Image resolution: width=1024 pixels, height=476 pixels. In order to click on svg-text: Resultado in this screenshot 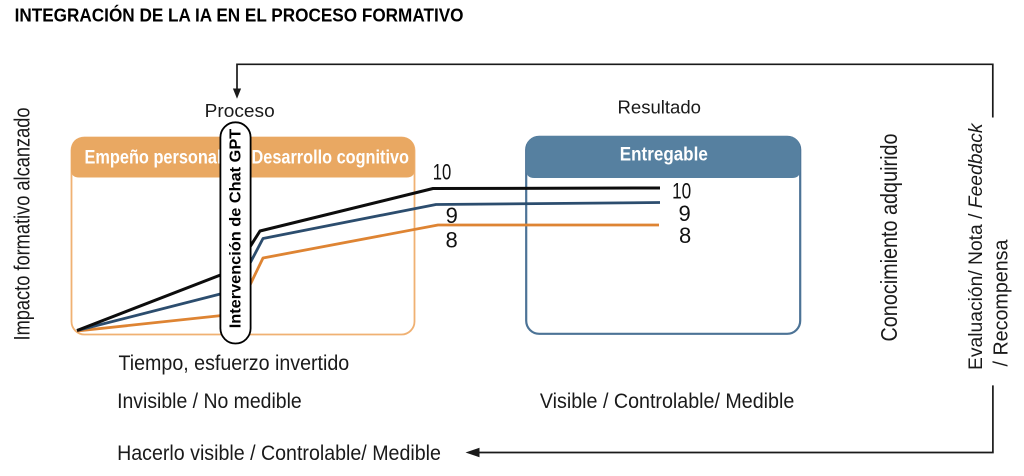, I will do `click(660, 107)`.